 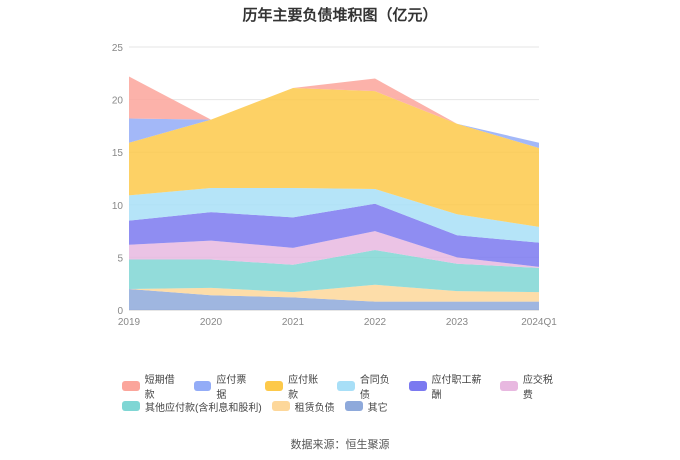 What do you see at coordinates (118, 101) in the screenshot?
I see `y-tick-label: 20` at bounding box center [118, 101].